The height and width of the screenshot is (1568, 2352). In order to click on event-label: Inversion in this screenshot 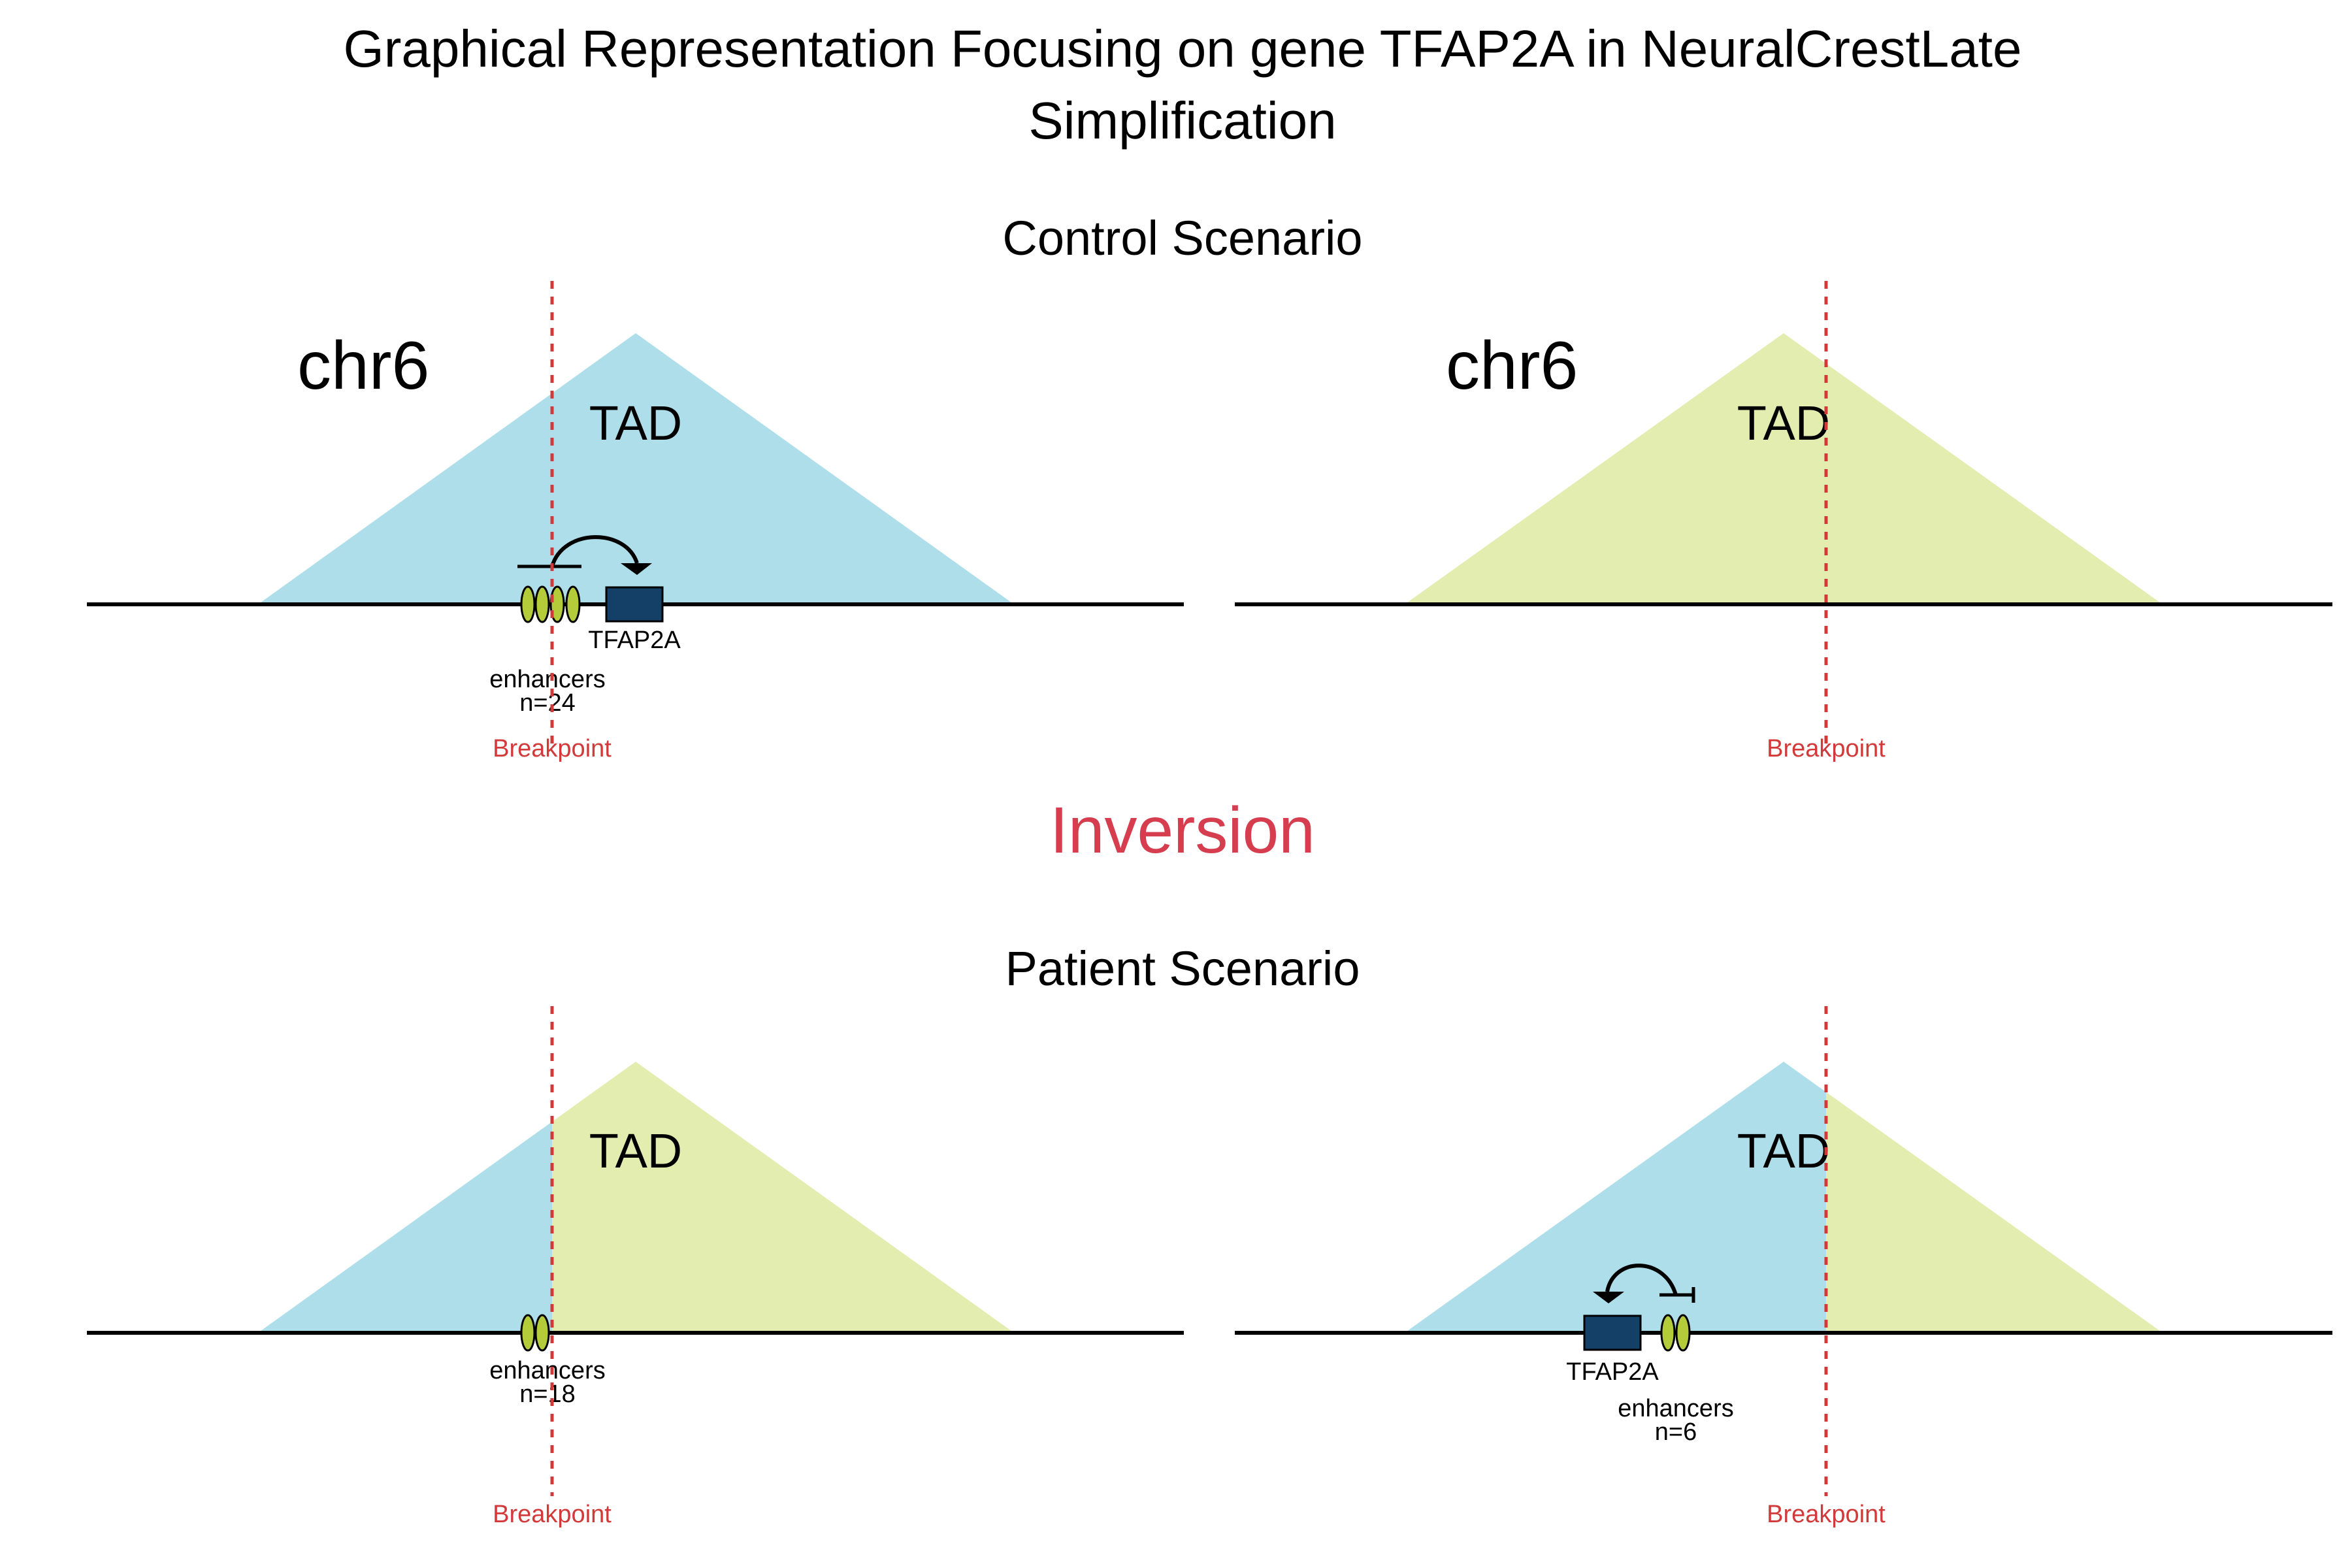, I will do `click(1182, 830)`.